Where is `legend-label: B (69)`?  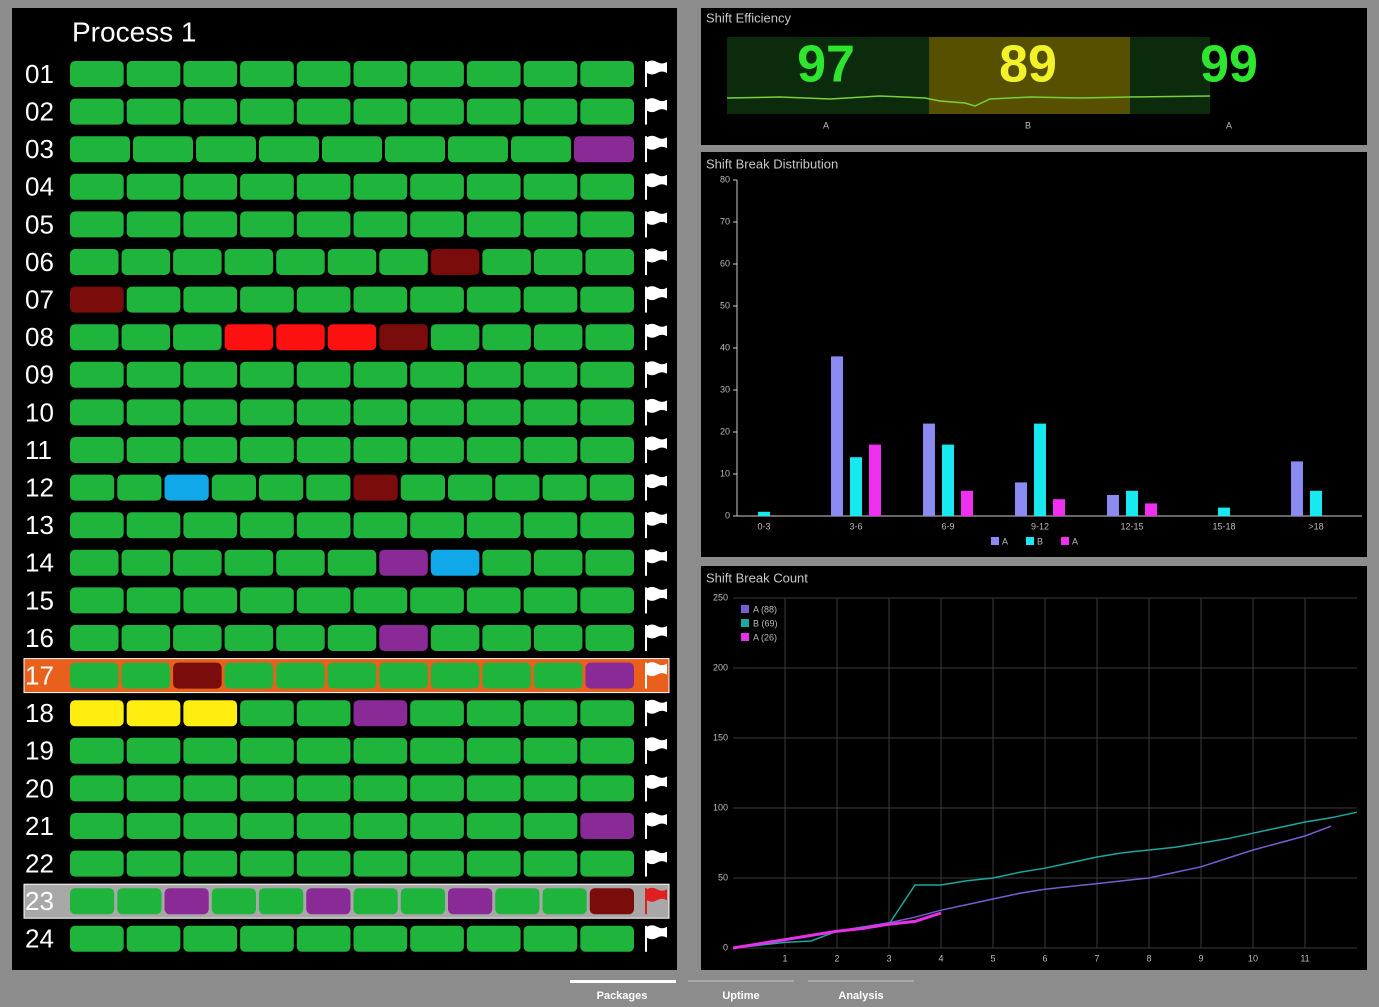 legend-label: B (69) is located at coordinates (765, 623).